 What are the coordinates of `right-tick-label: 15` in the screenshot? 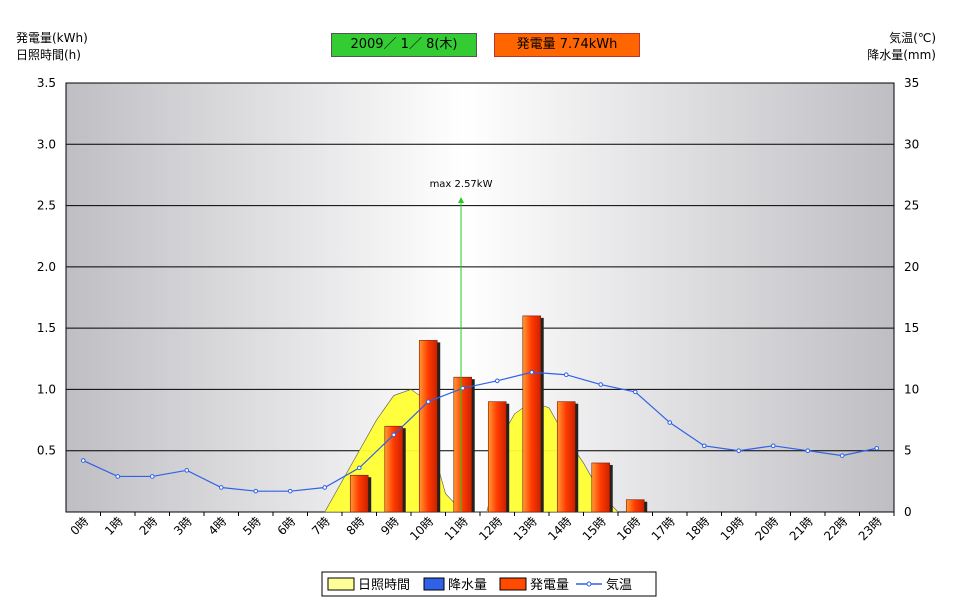 It's located at (911, 328).